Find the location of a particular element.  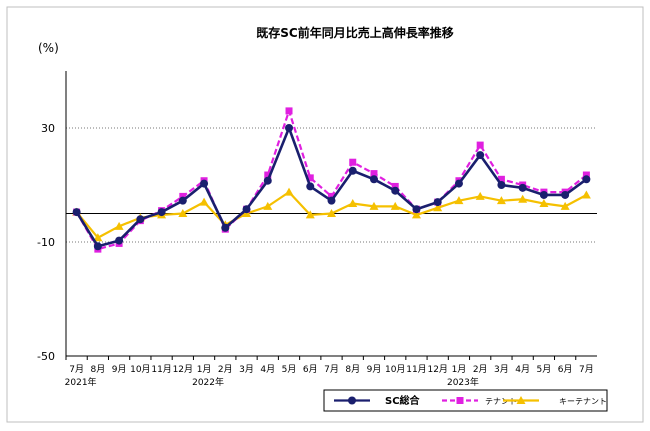

y-axis-unit: (%) is located at coordinates (48, 48).